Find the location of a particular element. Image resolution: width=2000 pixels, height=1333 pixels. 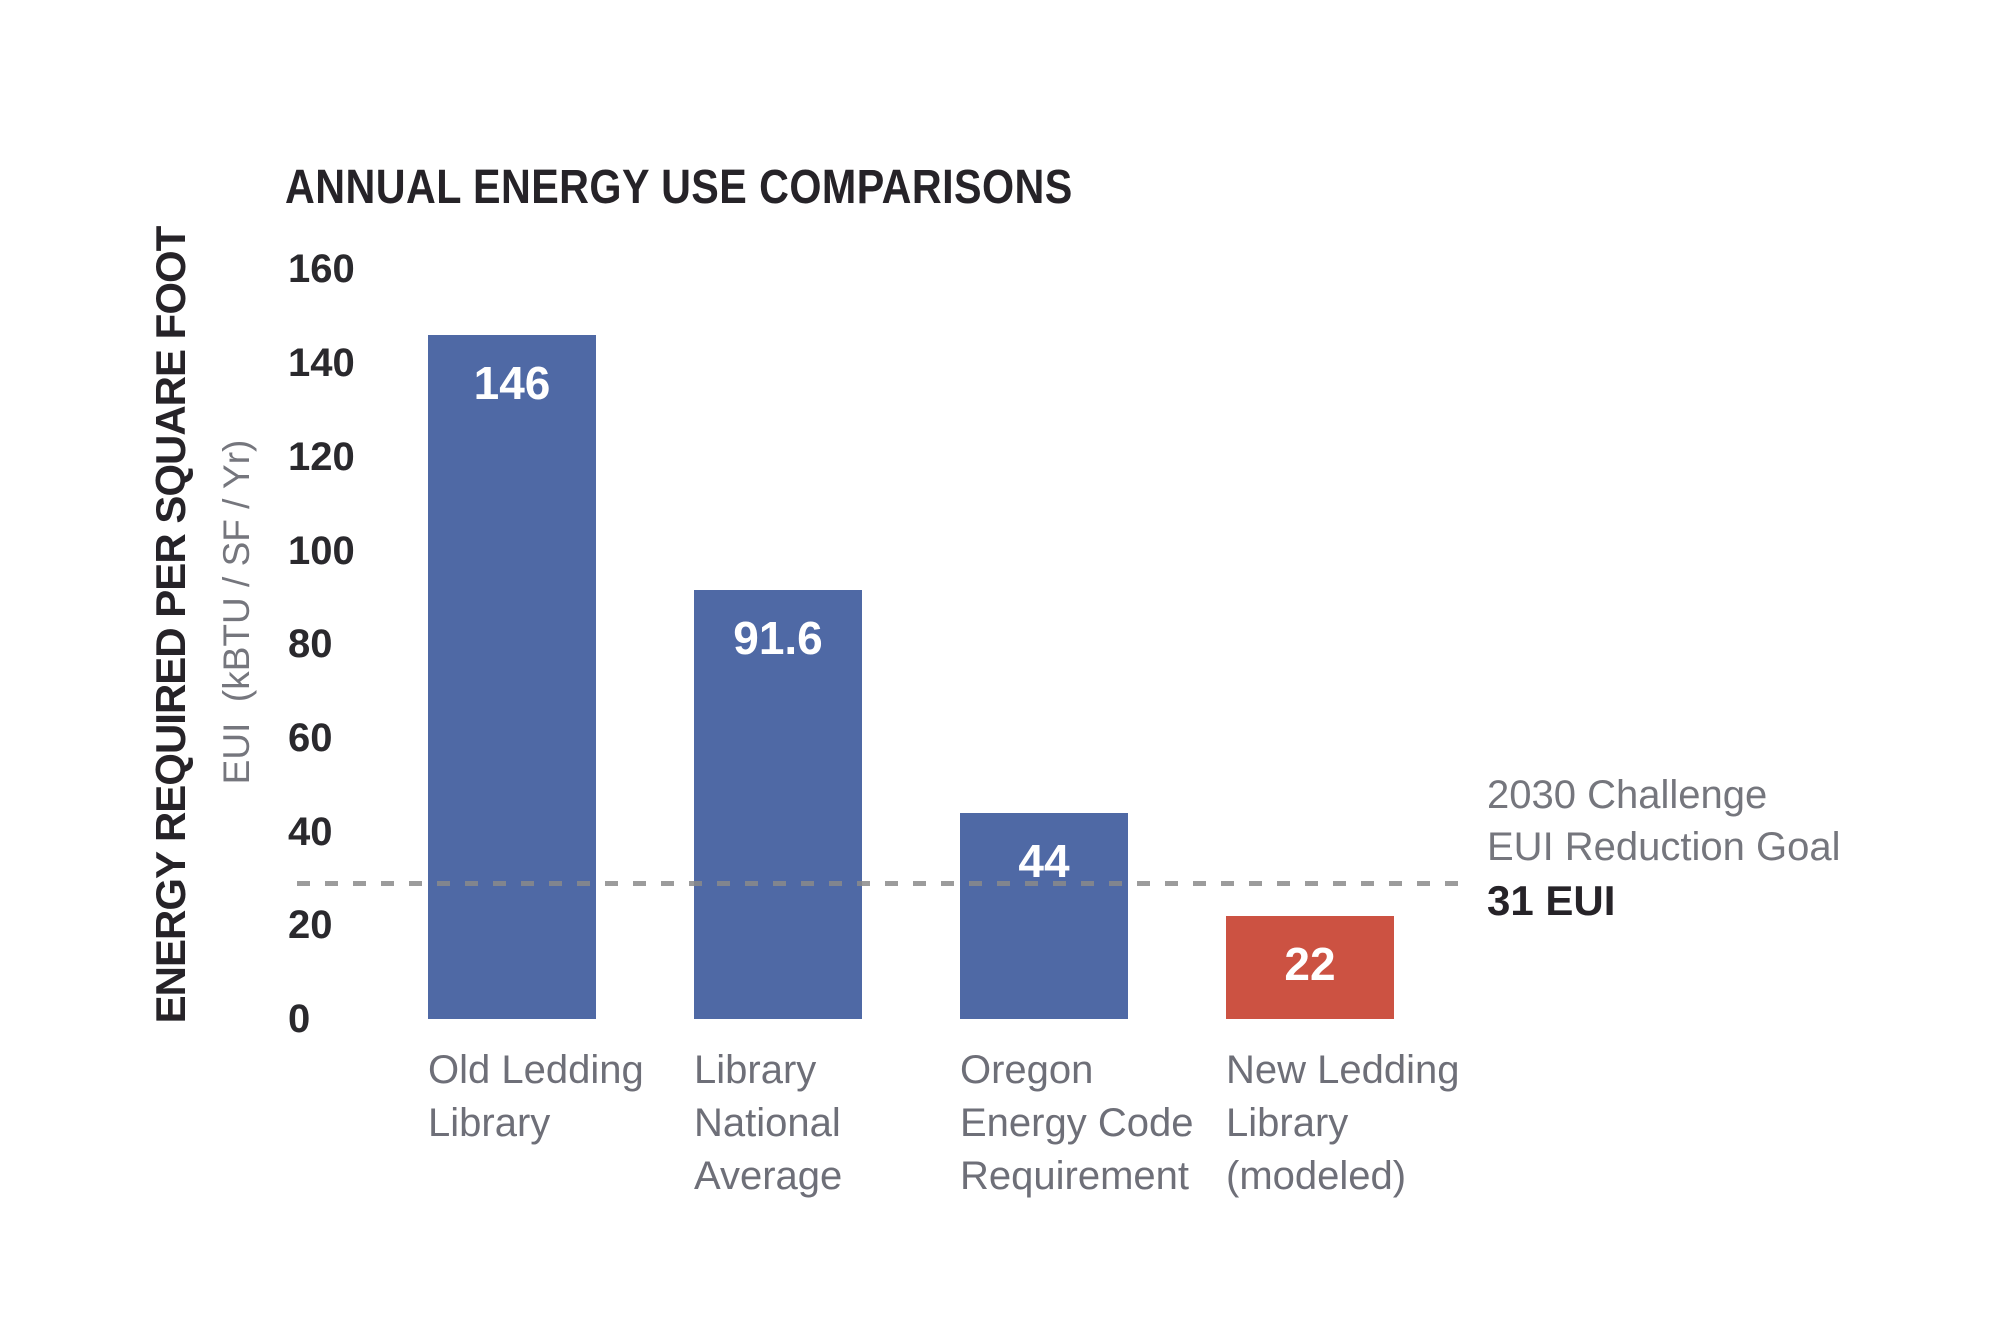

goal-annotation: 2030 Challenge EUI Reduction Goal 31 EUI is located at coordinates (1664, 849).